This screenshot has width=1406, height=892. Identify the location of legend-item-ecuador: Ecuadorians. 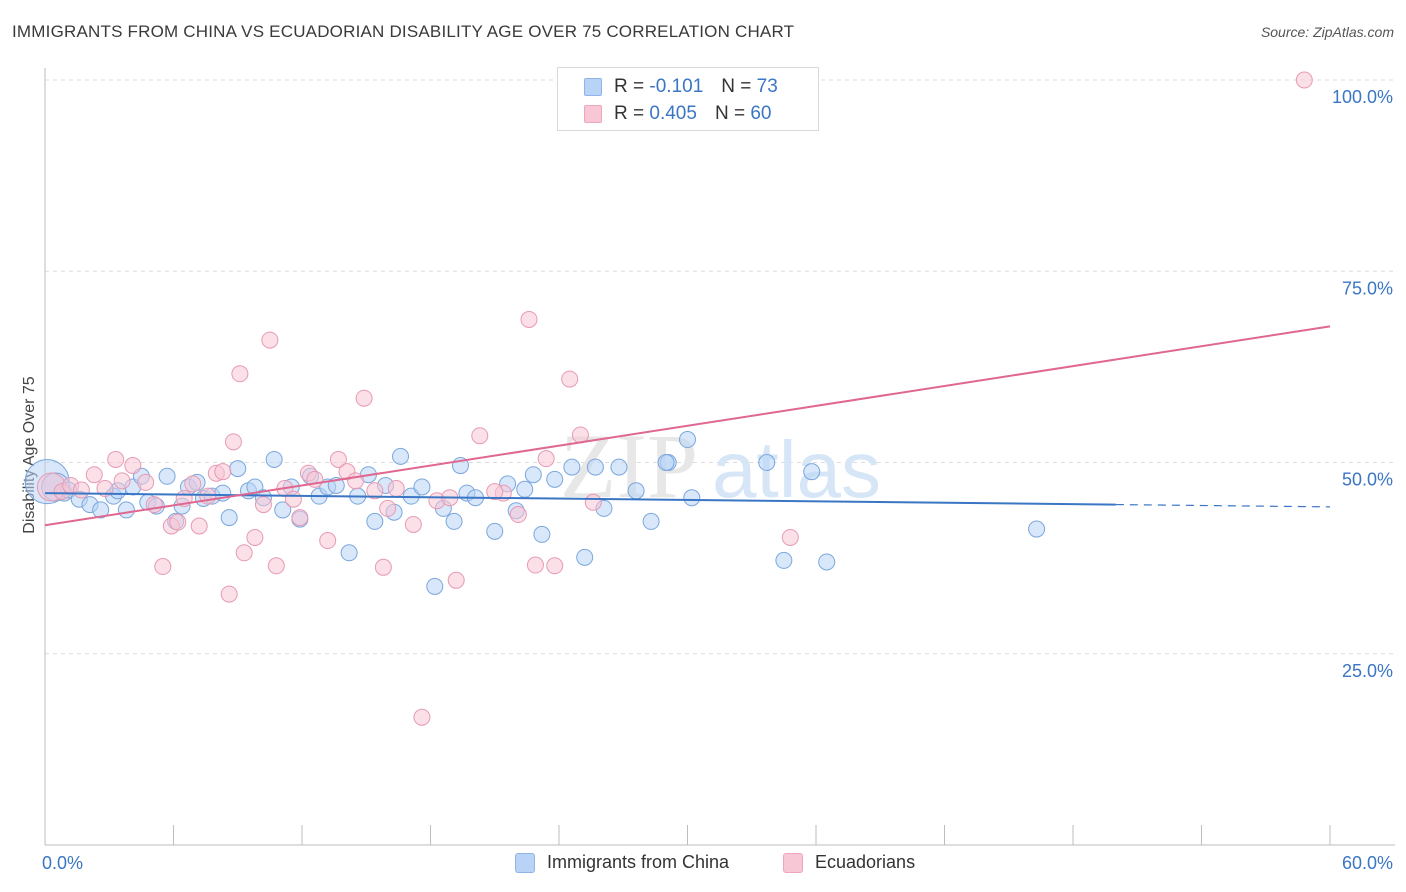
(849, 862).